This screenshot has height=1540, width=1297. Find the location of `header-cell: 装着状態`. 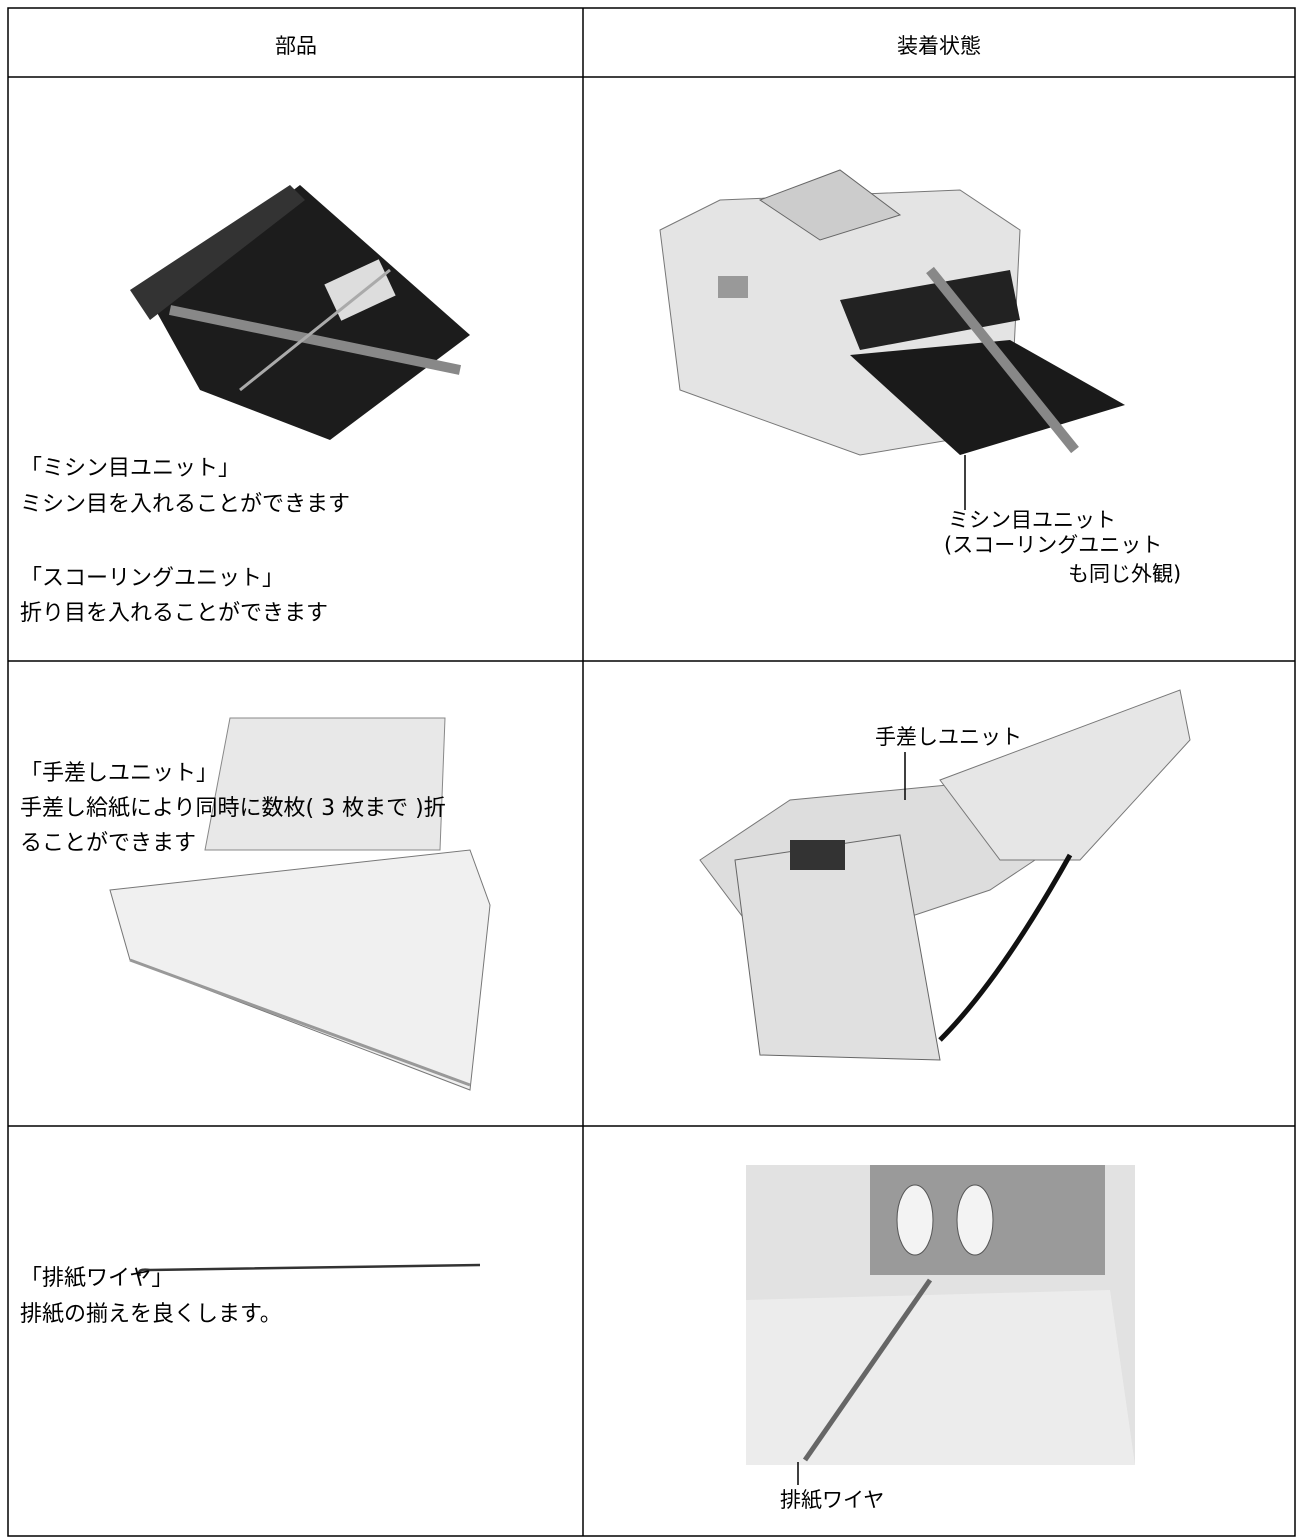

header-cell: 装着状態 is located at coordinates (939, 46).